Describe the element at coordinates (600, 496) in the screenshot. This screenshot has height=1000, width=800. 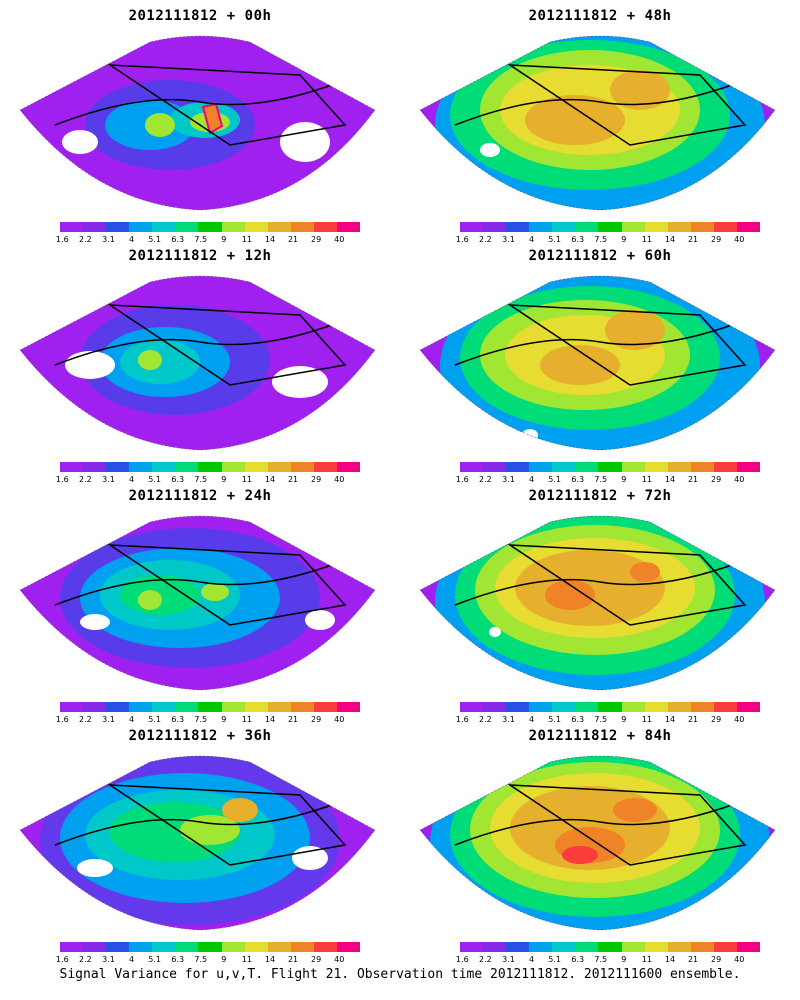
I see `panel-title: 2012111812 + 72h` at that location.